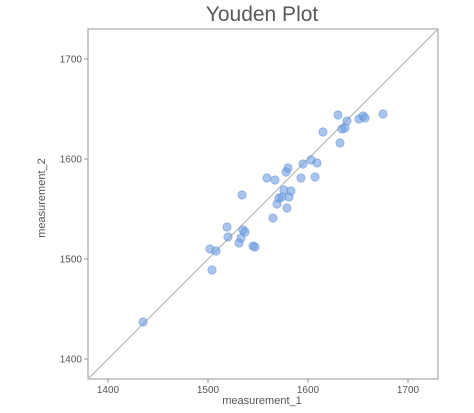 The image size is (474, 413). Describe the element at coordinates (408, 390) in the screenshot. I see `x-tick-label: 1700` at that location.